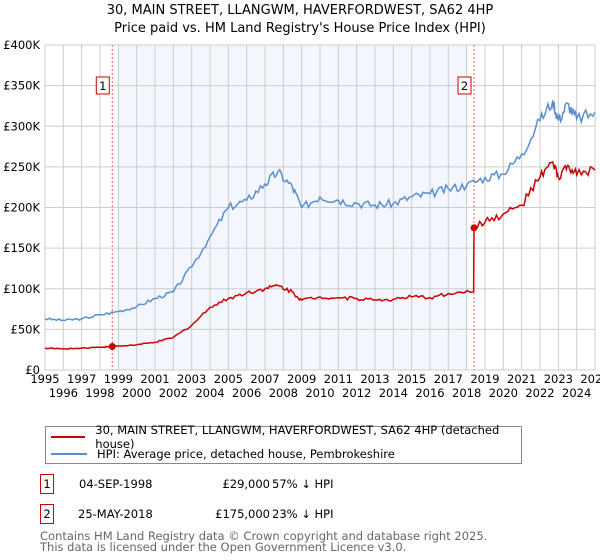 This screenshot has height=560, width=600. Describe the element at coordinates (319, 393) in the screenshot. I see `x-tick-label: 2010` at that location.